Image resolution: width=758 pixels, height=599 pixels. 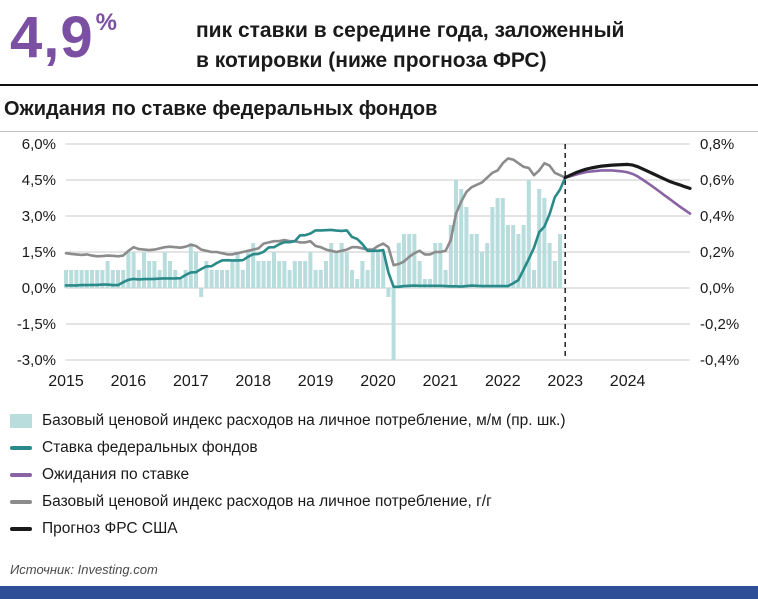 I want to click on legend-swatch-black-line, so click(x=21, y=529).